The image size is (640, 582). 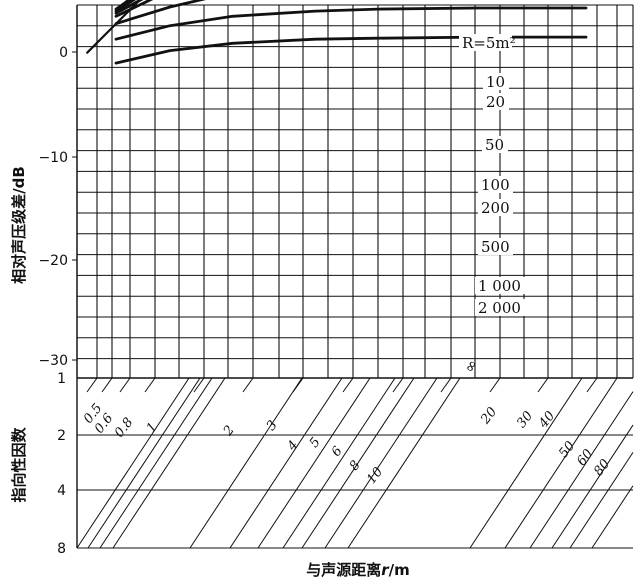 I want to click on directivity-value-label: 60, so click(x=585, y=458).